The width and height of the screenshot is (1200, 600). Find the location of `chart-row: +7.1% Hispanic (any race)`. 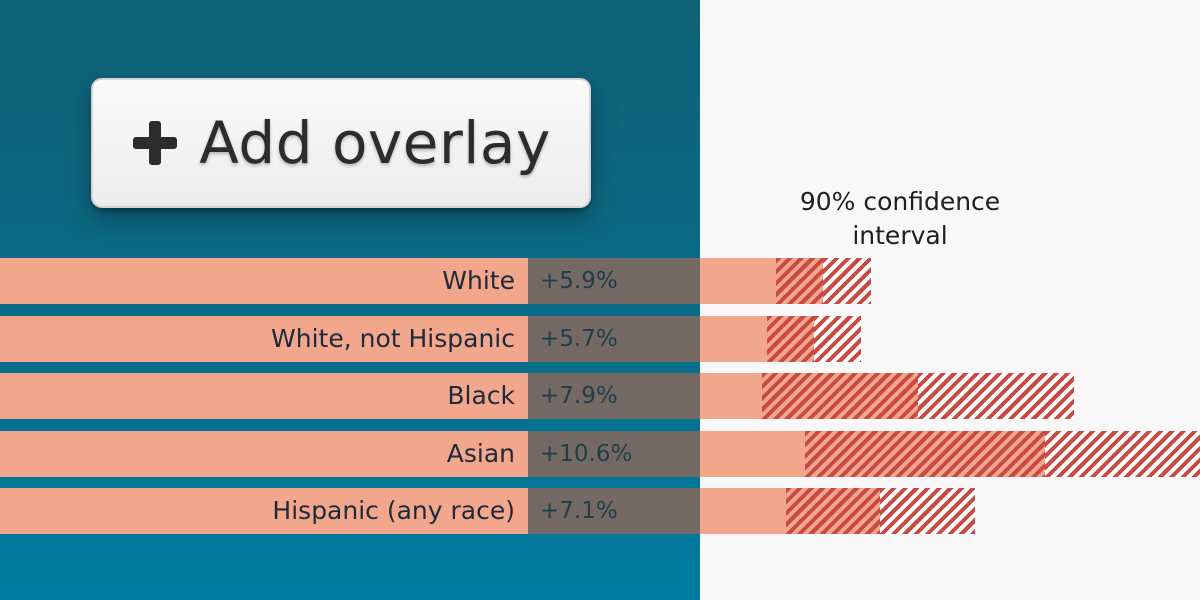

chart-row: +7.1% Hispanic (any race) is located at coordinates (600, 511).